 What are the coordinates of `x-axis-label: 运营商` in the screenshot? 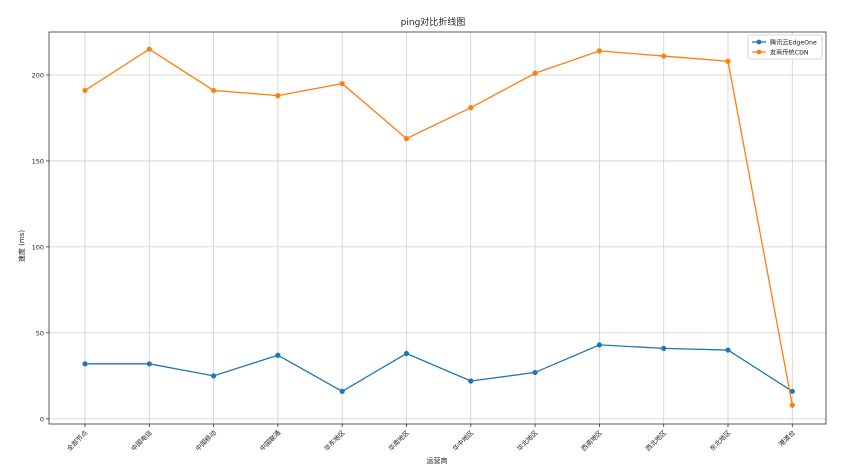 It's located at (437, 460).